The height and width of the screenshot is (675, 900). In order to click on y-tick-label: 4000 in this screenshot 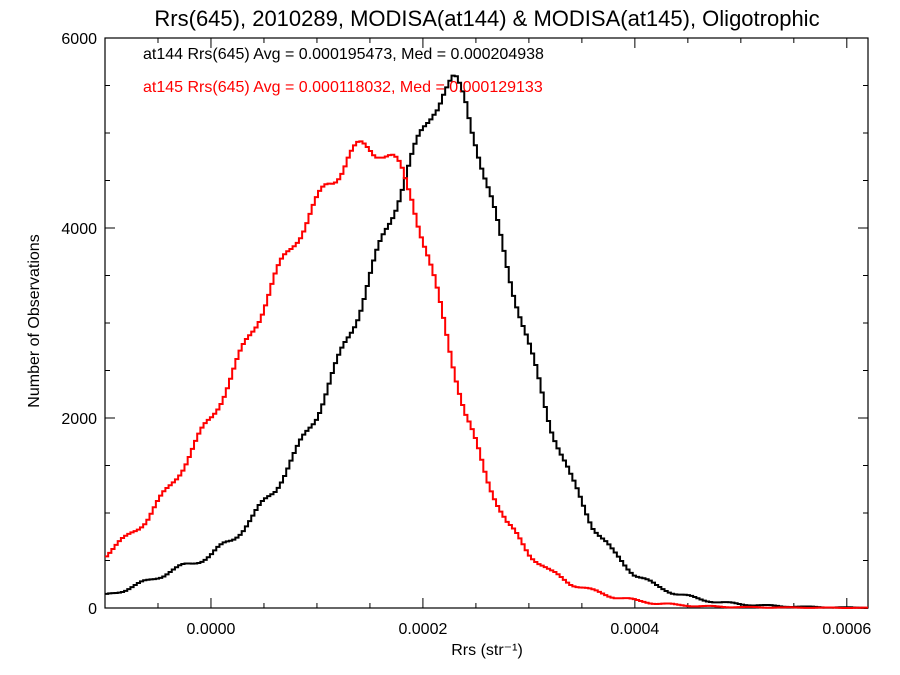, I will do `click(79, 229)`.